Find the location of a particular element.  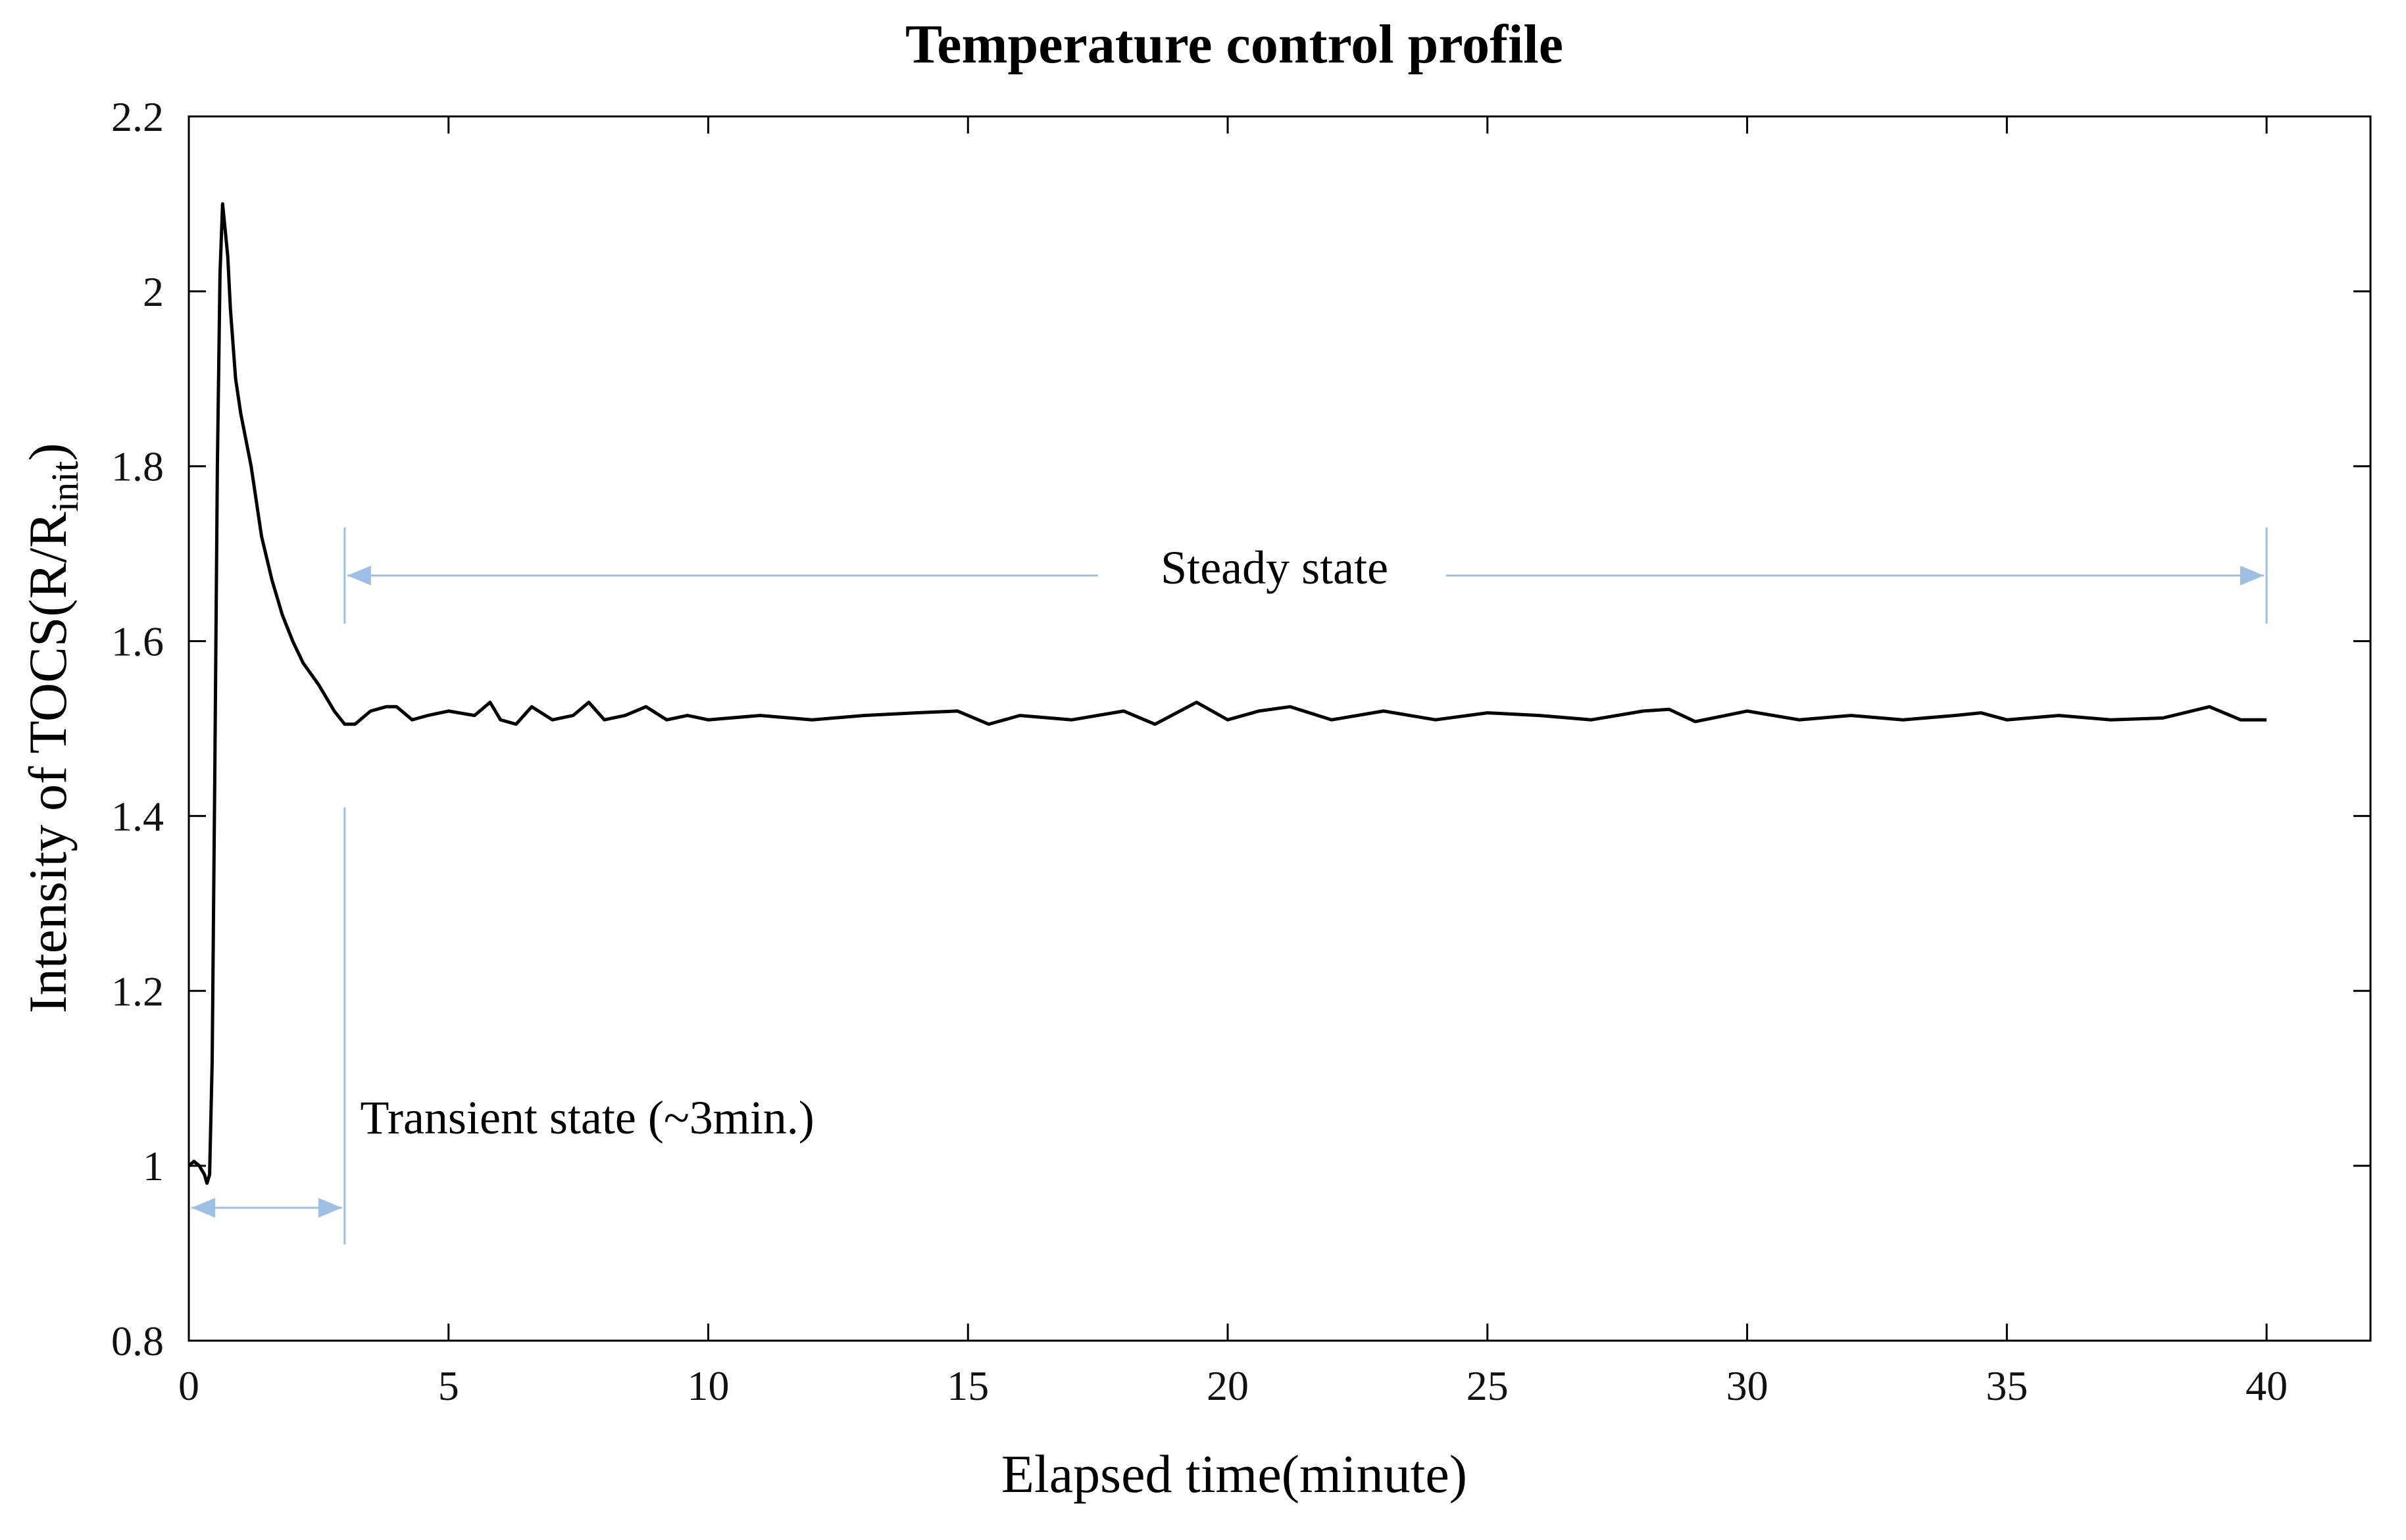

x-tick-label: 35 is located at coordinates (2007, 1386).